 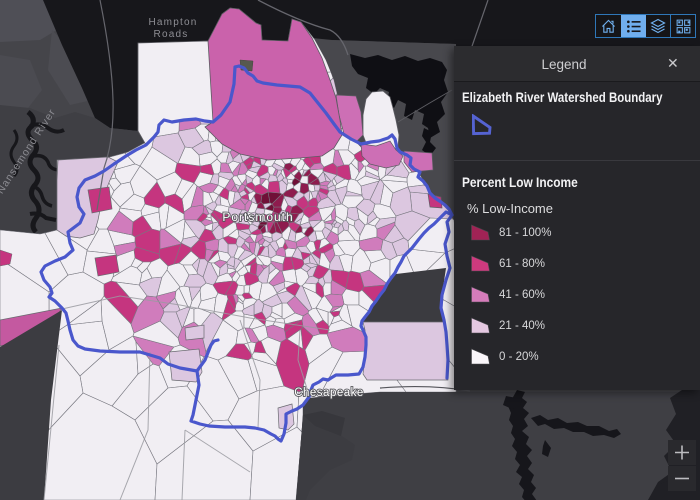 I want to click on svg-text: Hampton, so click(x=173, y=22).